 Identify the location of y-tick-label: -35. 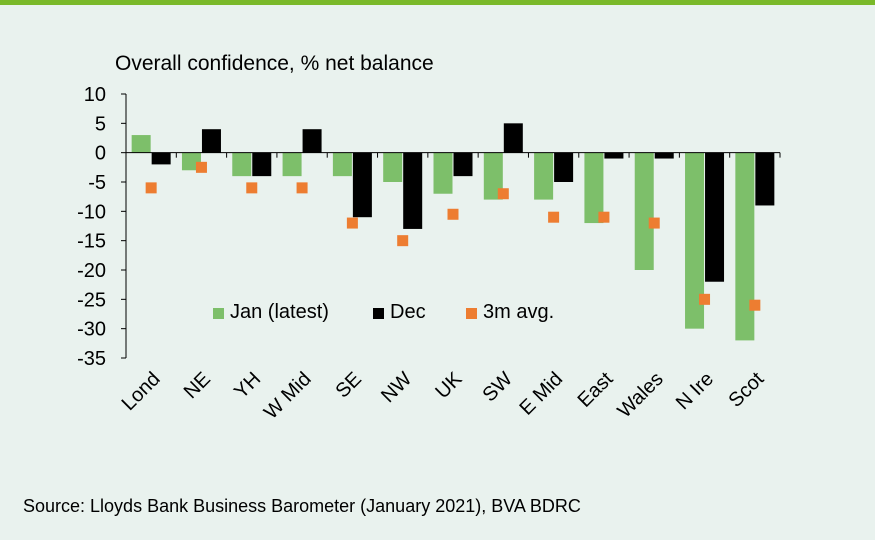
(91, 359).